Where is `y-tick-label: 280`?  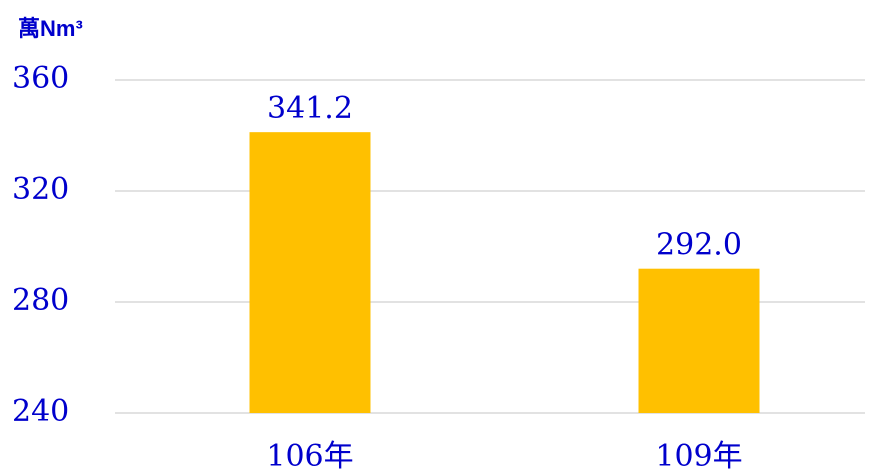
y-tick-label: 280 is located at coordinates (40, 300).